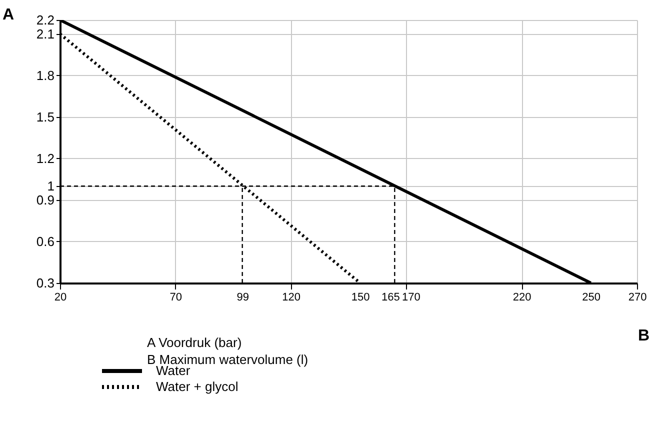 This screenshot has width=669, height=437. Describe the element at coordinates (45, 75) in the screenshot. I see `y-tick-label: 1.8` at that location.